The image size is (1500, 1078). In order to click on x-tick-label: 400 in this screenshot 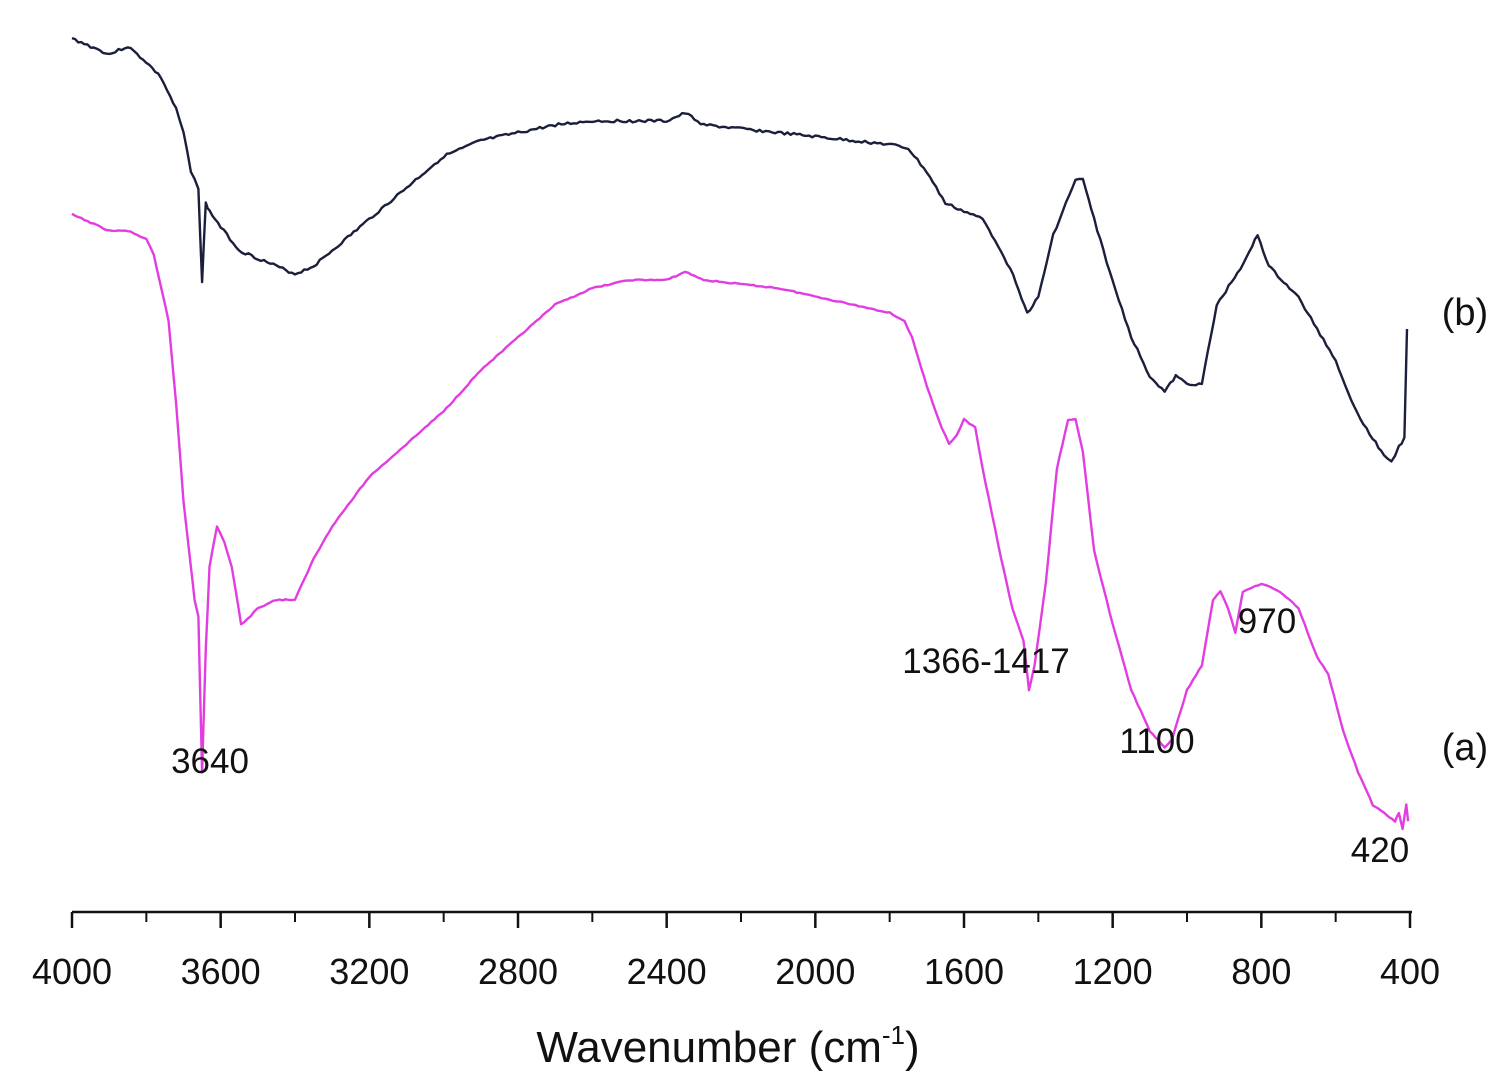, I will do `click(1410, 971)`.